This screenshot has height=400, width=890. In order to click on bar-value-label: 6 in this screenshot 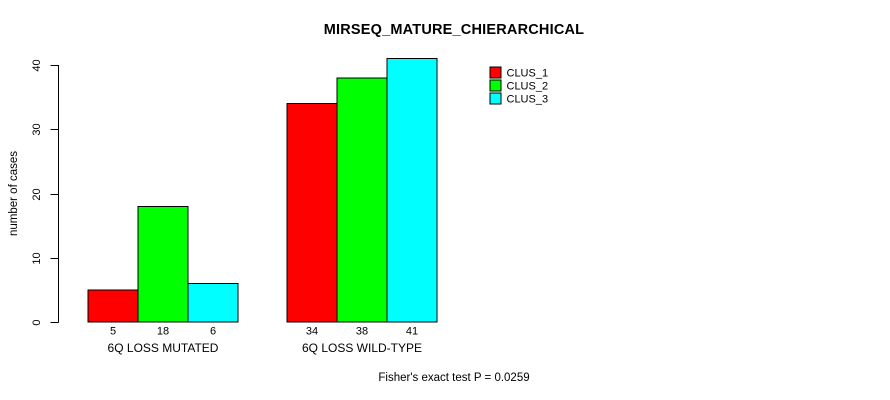, I will do `click(213, 332)`.